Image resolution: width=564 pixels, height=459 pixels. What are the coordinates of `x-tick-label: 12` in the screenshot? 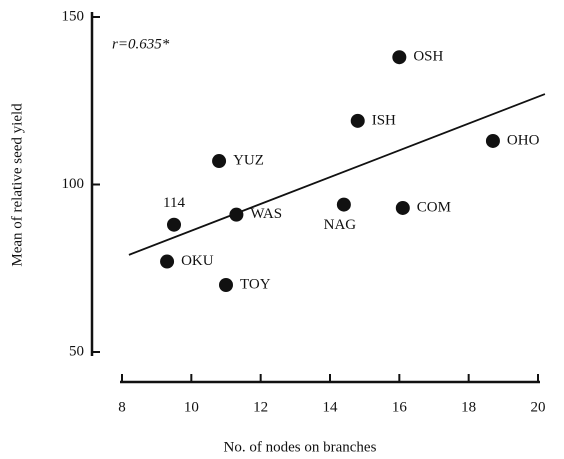 It's located at (260, 407).